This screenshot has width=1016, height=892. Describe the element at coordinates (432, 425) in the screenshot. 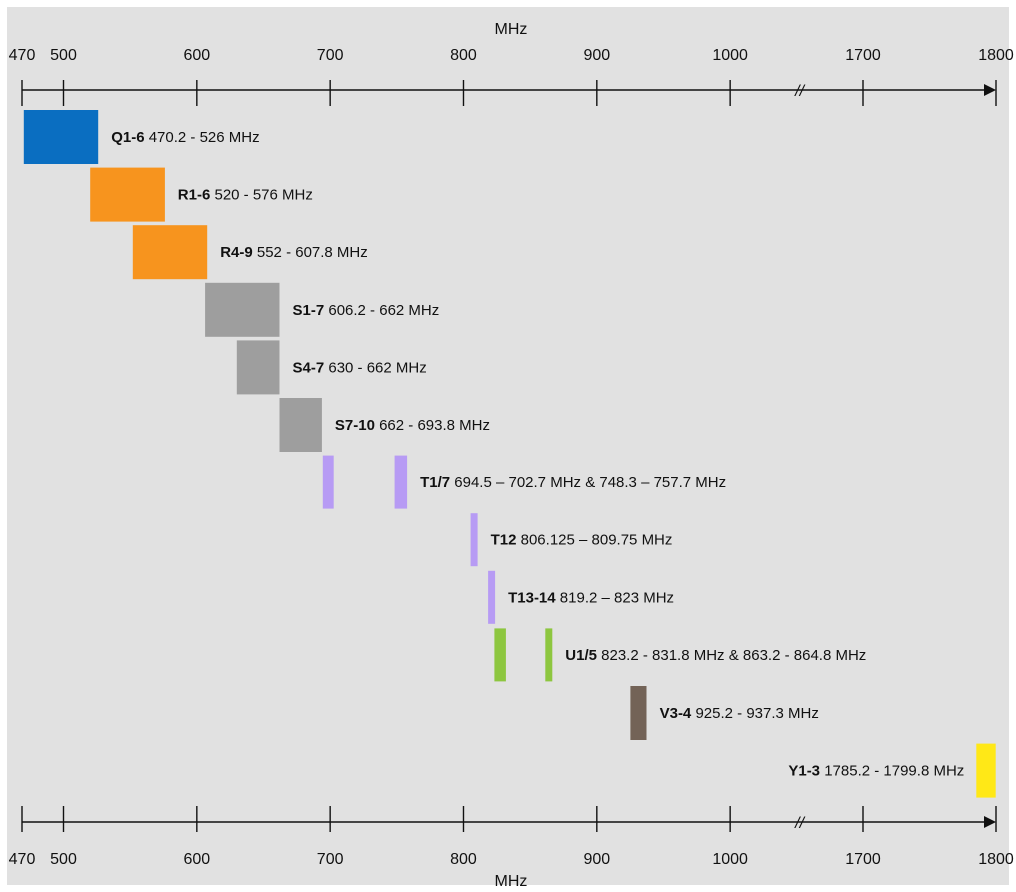

I see `band-range: 662 - 693.8 MHz` at that location.